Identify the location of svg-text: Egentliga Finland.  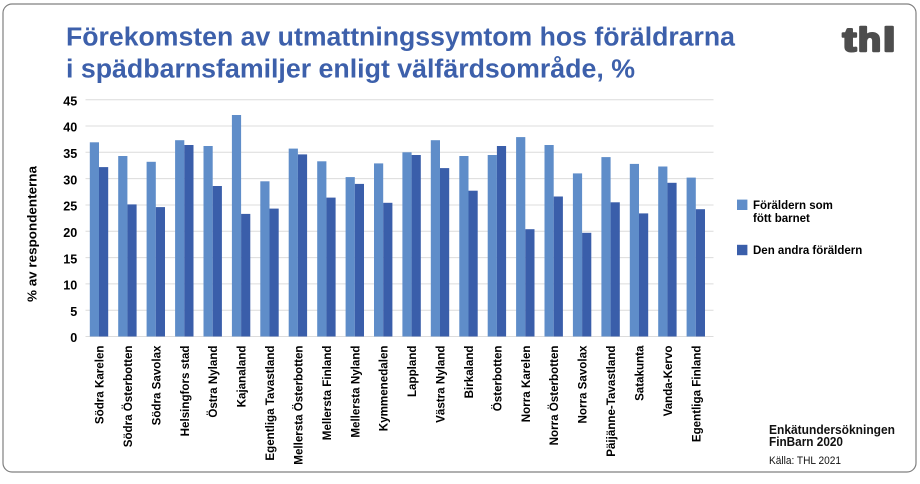
(696, 394).